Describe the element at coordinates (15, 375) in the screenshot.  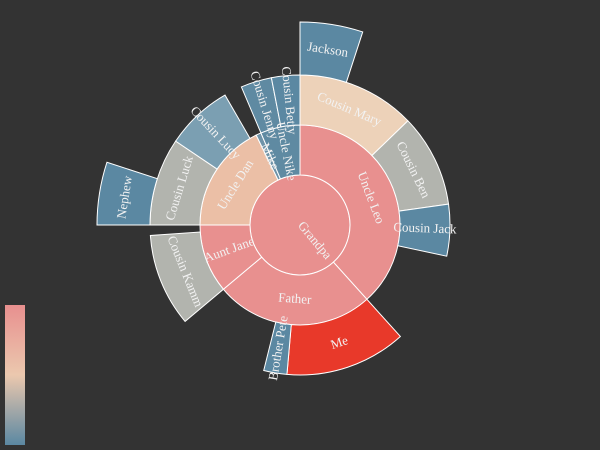
I see `colorbar` at that location.